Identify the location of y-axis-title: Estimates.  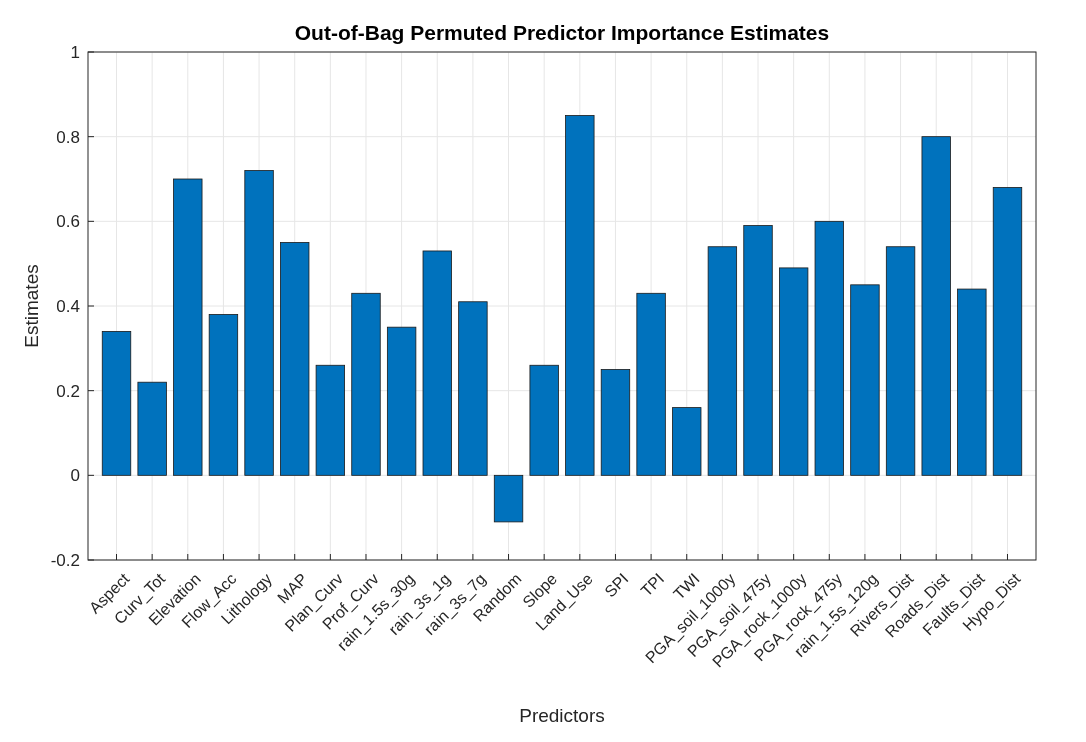
(31, 306).